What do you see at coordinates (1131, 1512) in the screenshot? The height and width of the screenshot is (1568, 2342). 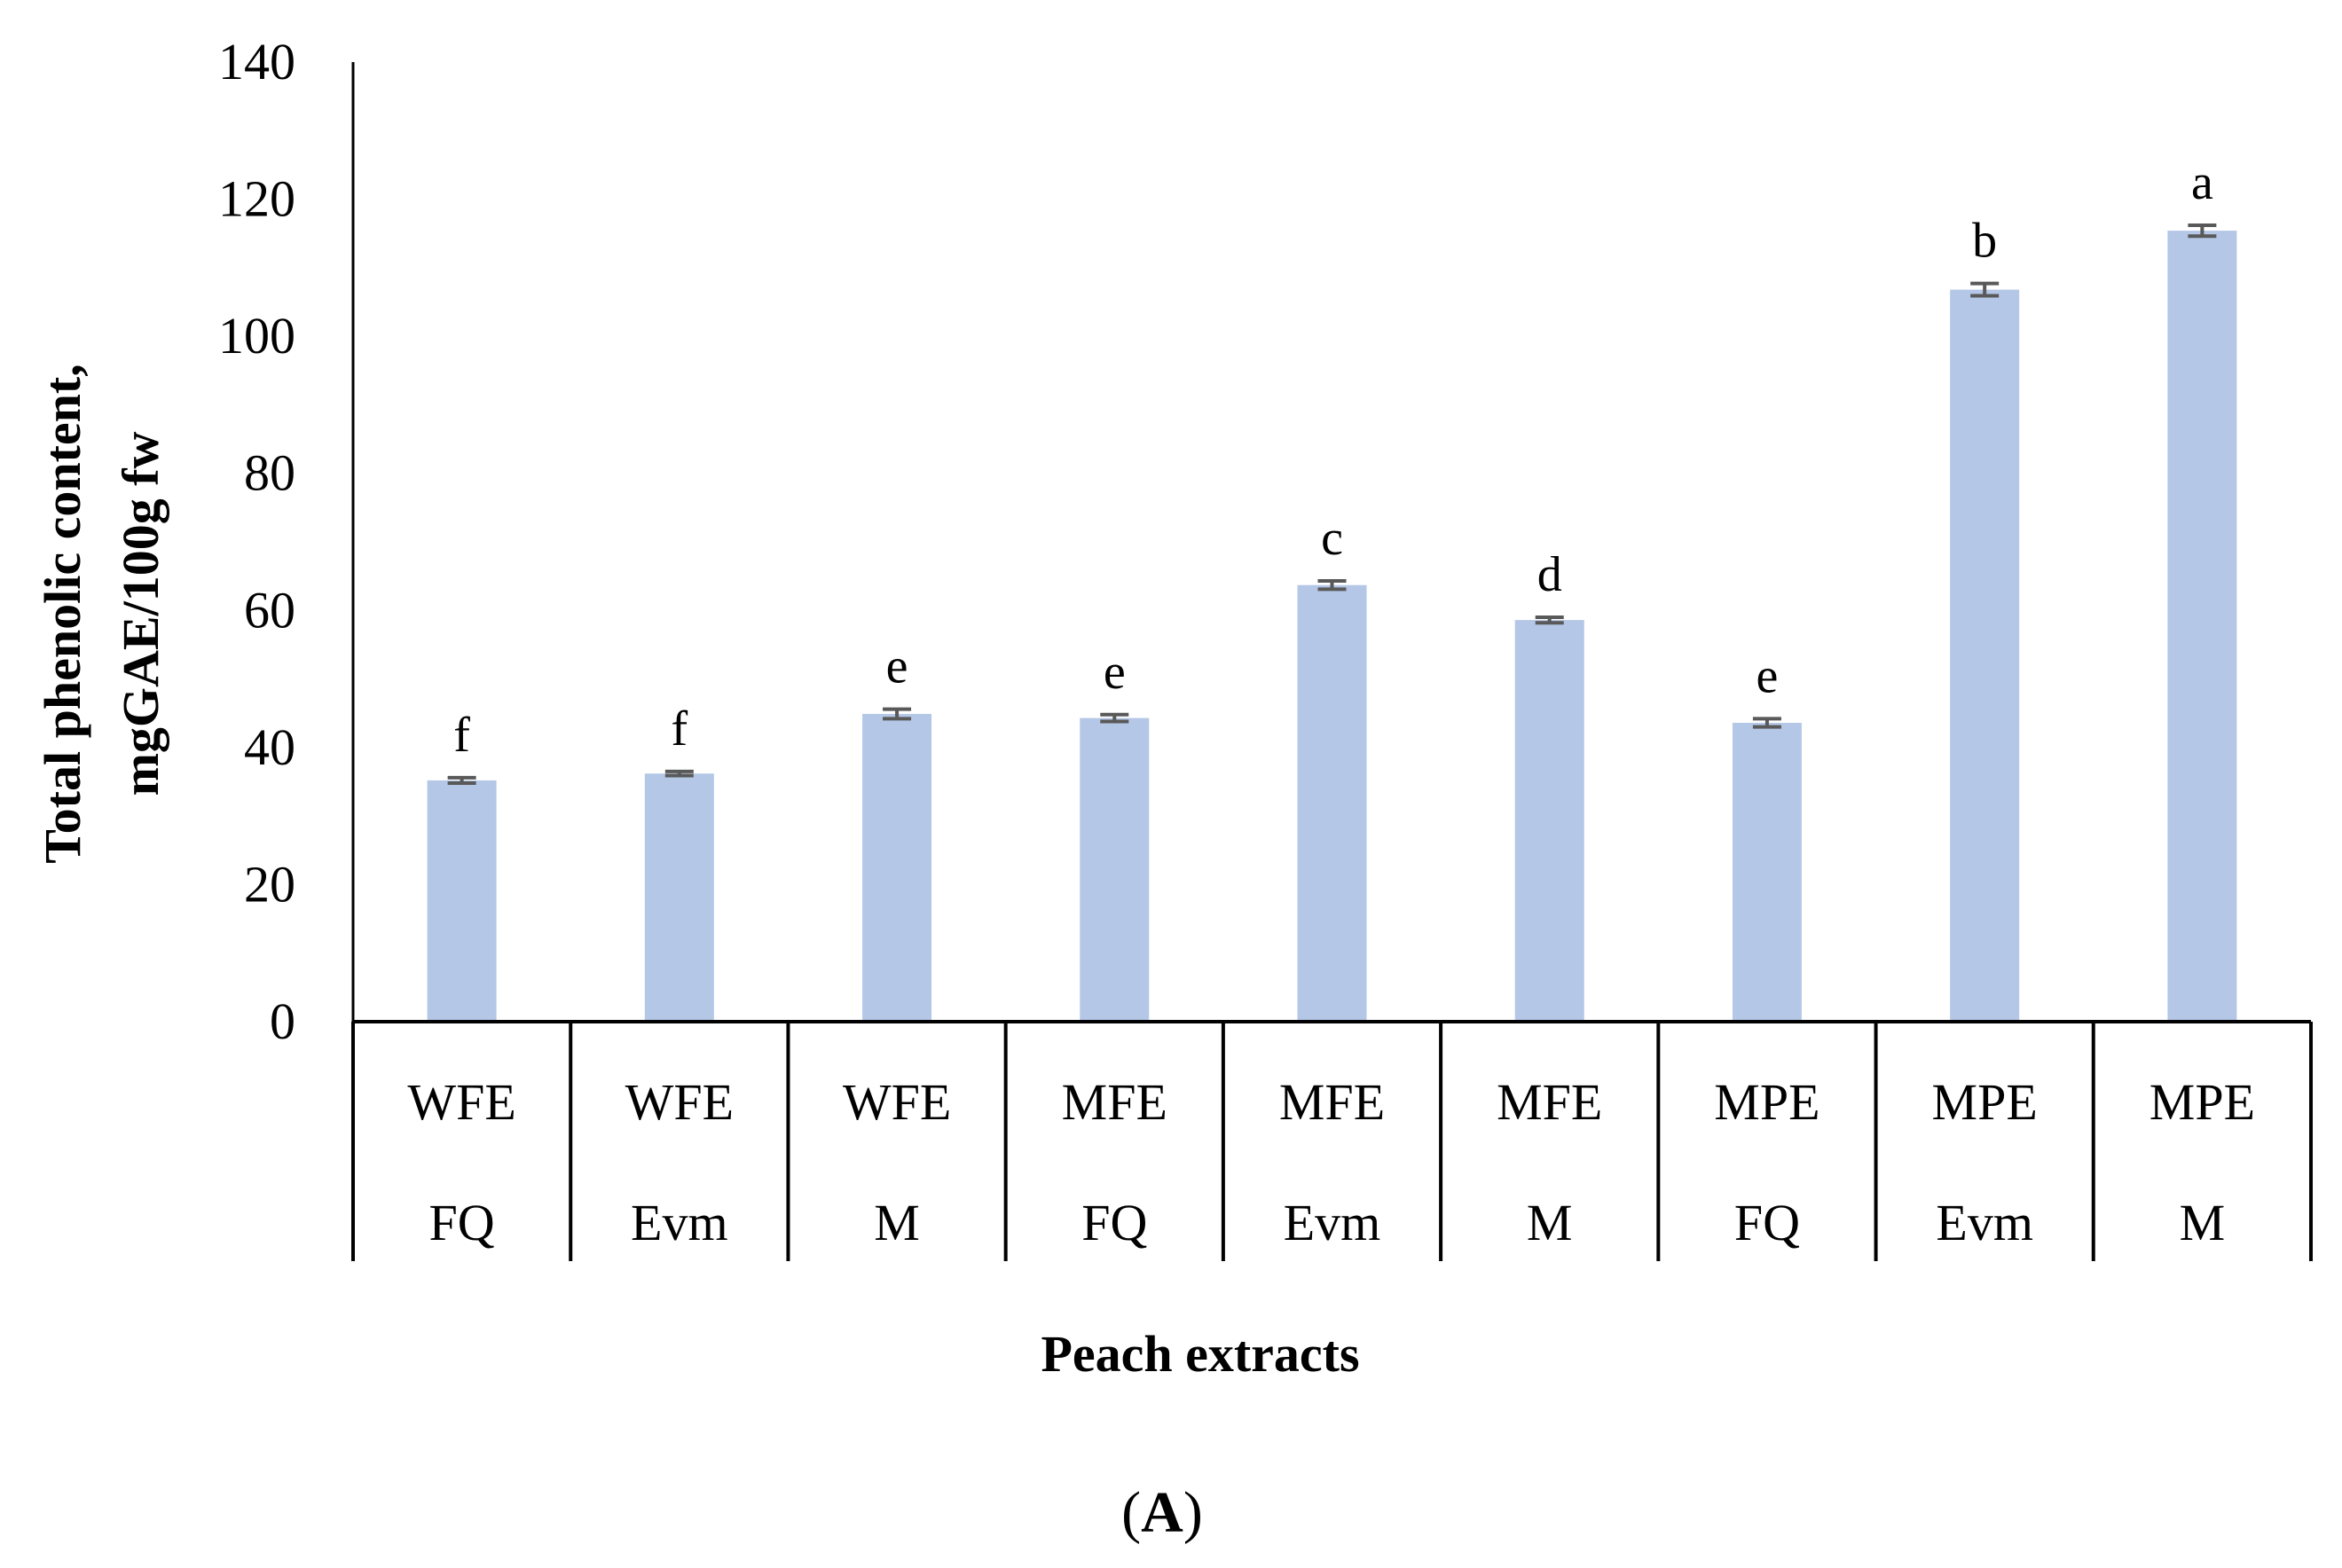 I see `caption-open-paren: (` at bounding box center [1131, 1512].